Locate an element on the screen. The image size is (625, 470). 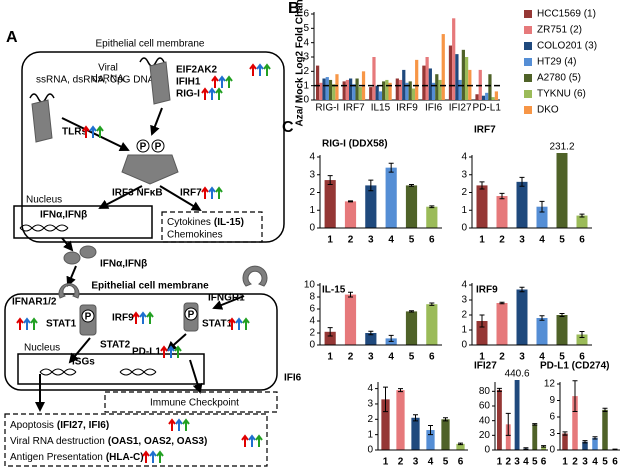
label: IRF3 NFκB is located at coordinates (137, 193).